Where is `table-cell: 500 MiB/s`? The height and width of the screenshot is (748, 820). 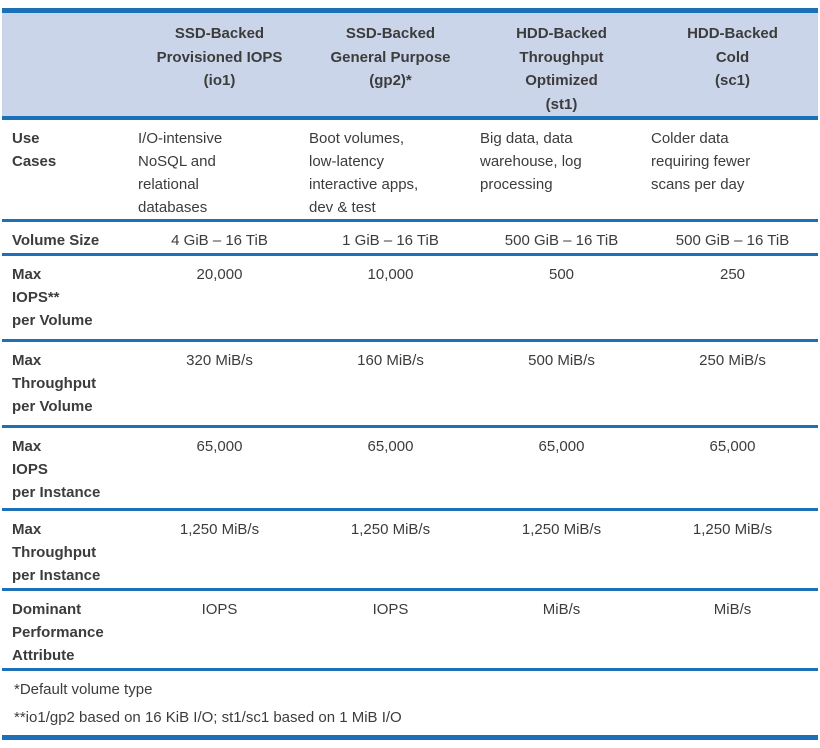 table-cell: 500 MiB/s is located at coordinates (561, 360).